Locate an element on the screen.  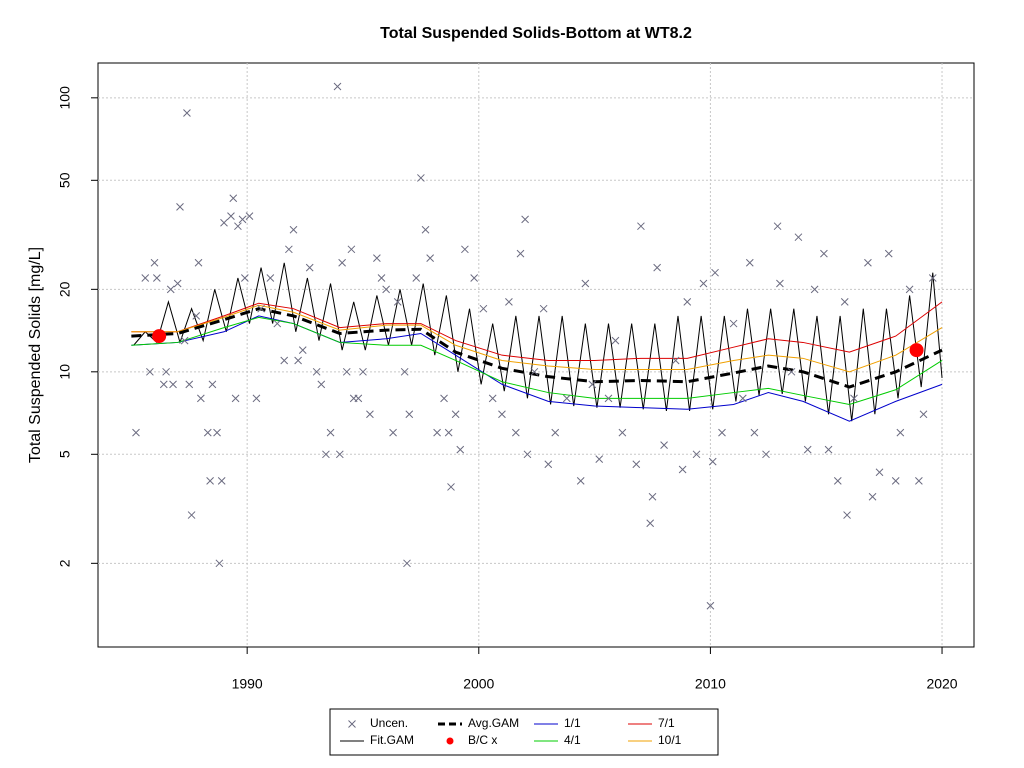
x-tick-label: 1990 is located at coordinates (247, 684).